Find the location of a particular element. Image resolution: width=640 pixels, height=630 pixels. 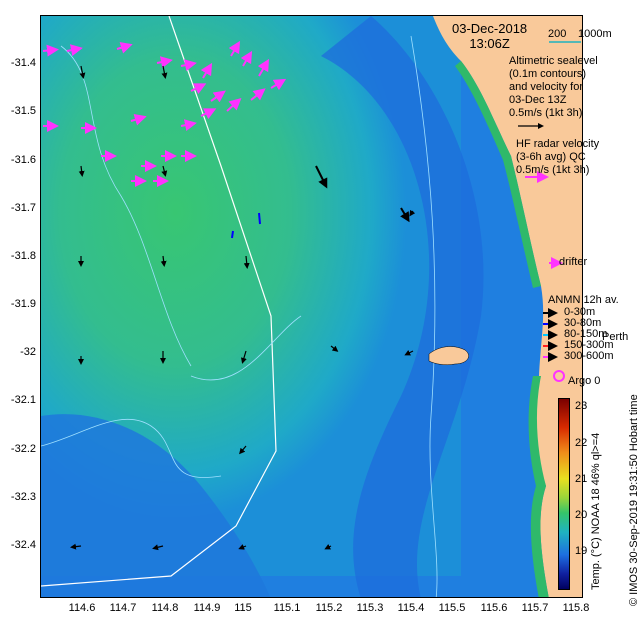

lon-label: 115.7 is located at coordinates (535, 608).